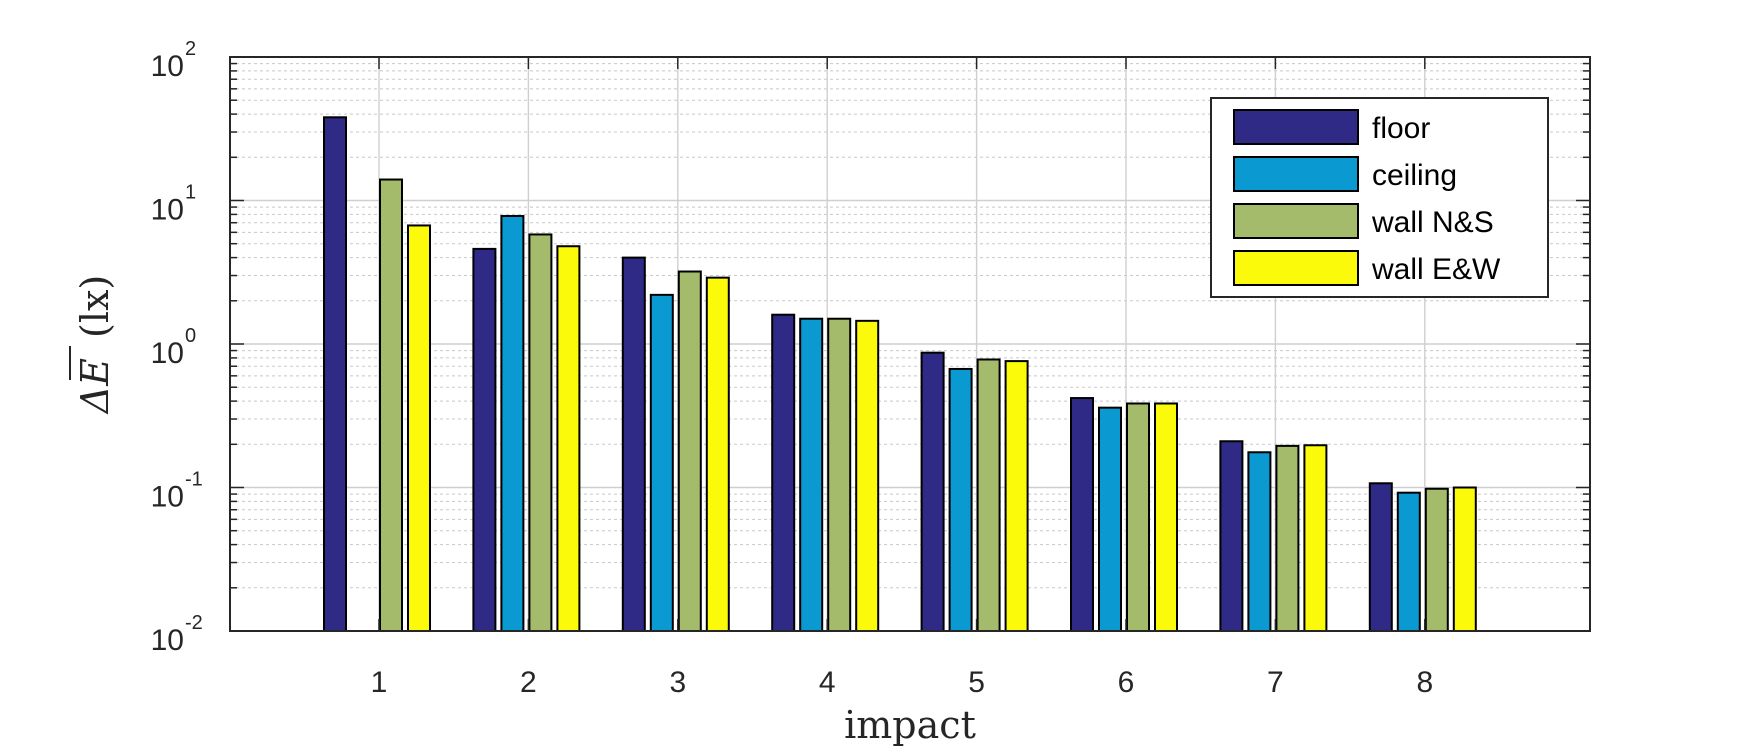  What do you see at coordinates (190, 336) in the screenshot?
I see `y-tick-label-exponent: 0` at bounding box center [190, 336].